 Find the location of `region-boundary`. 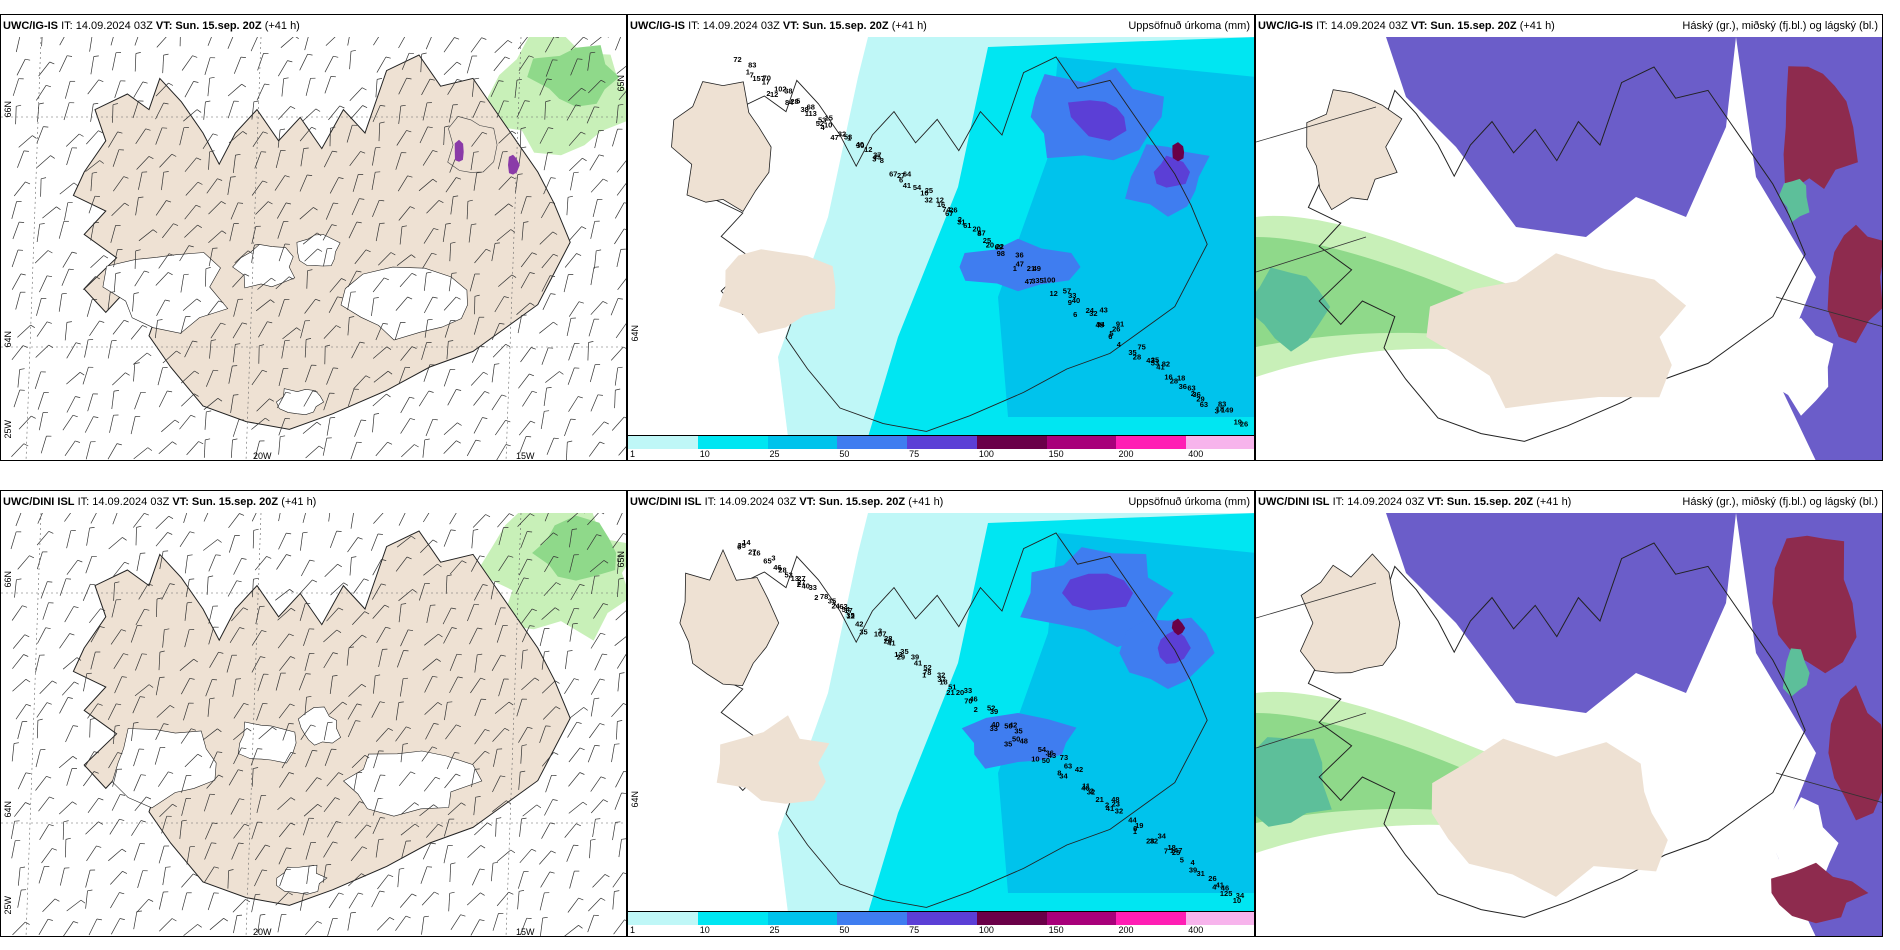

region-boundary is located at coordinates (1828, 311).